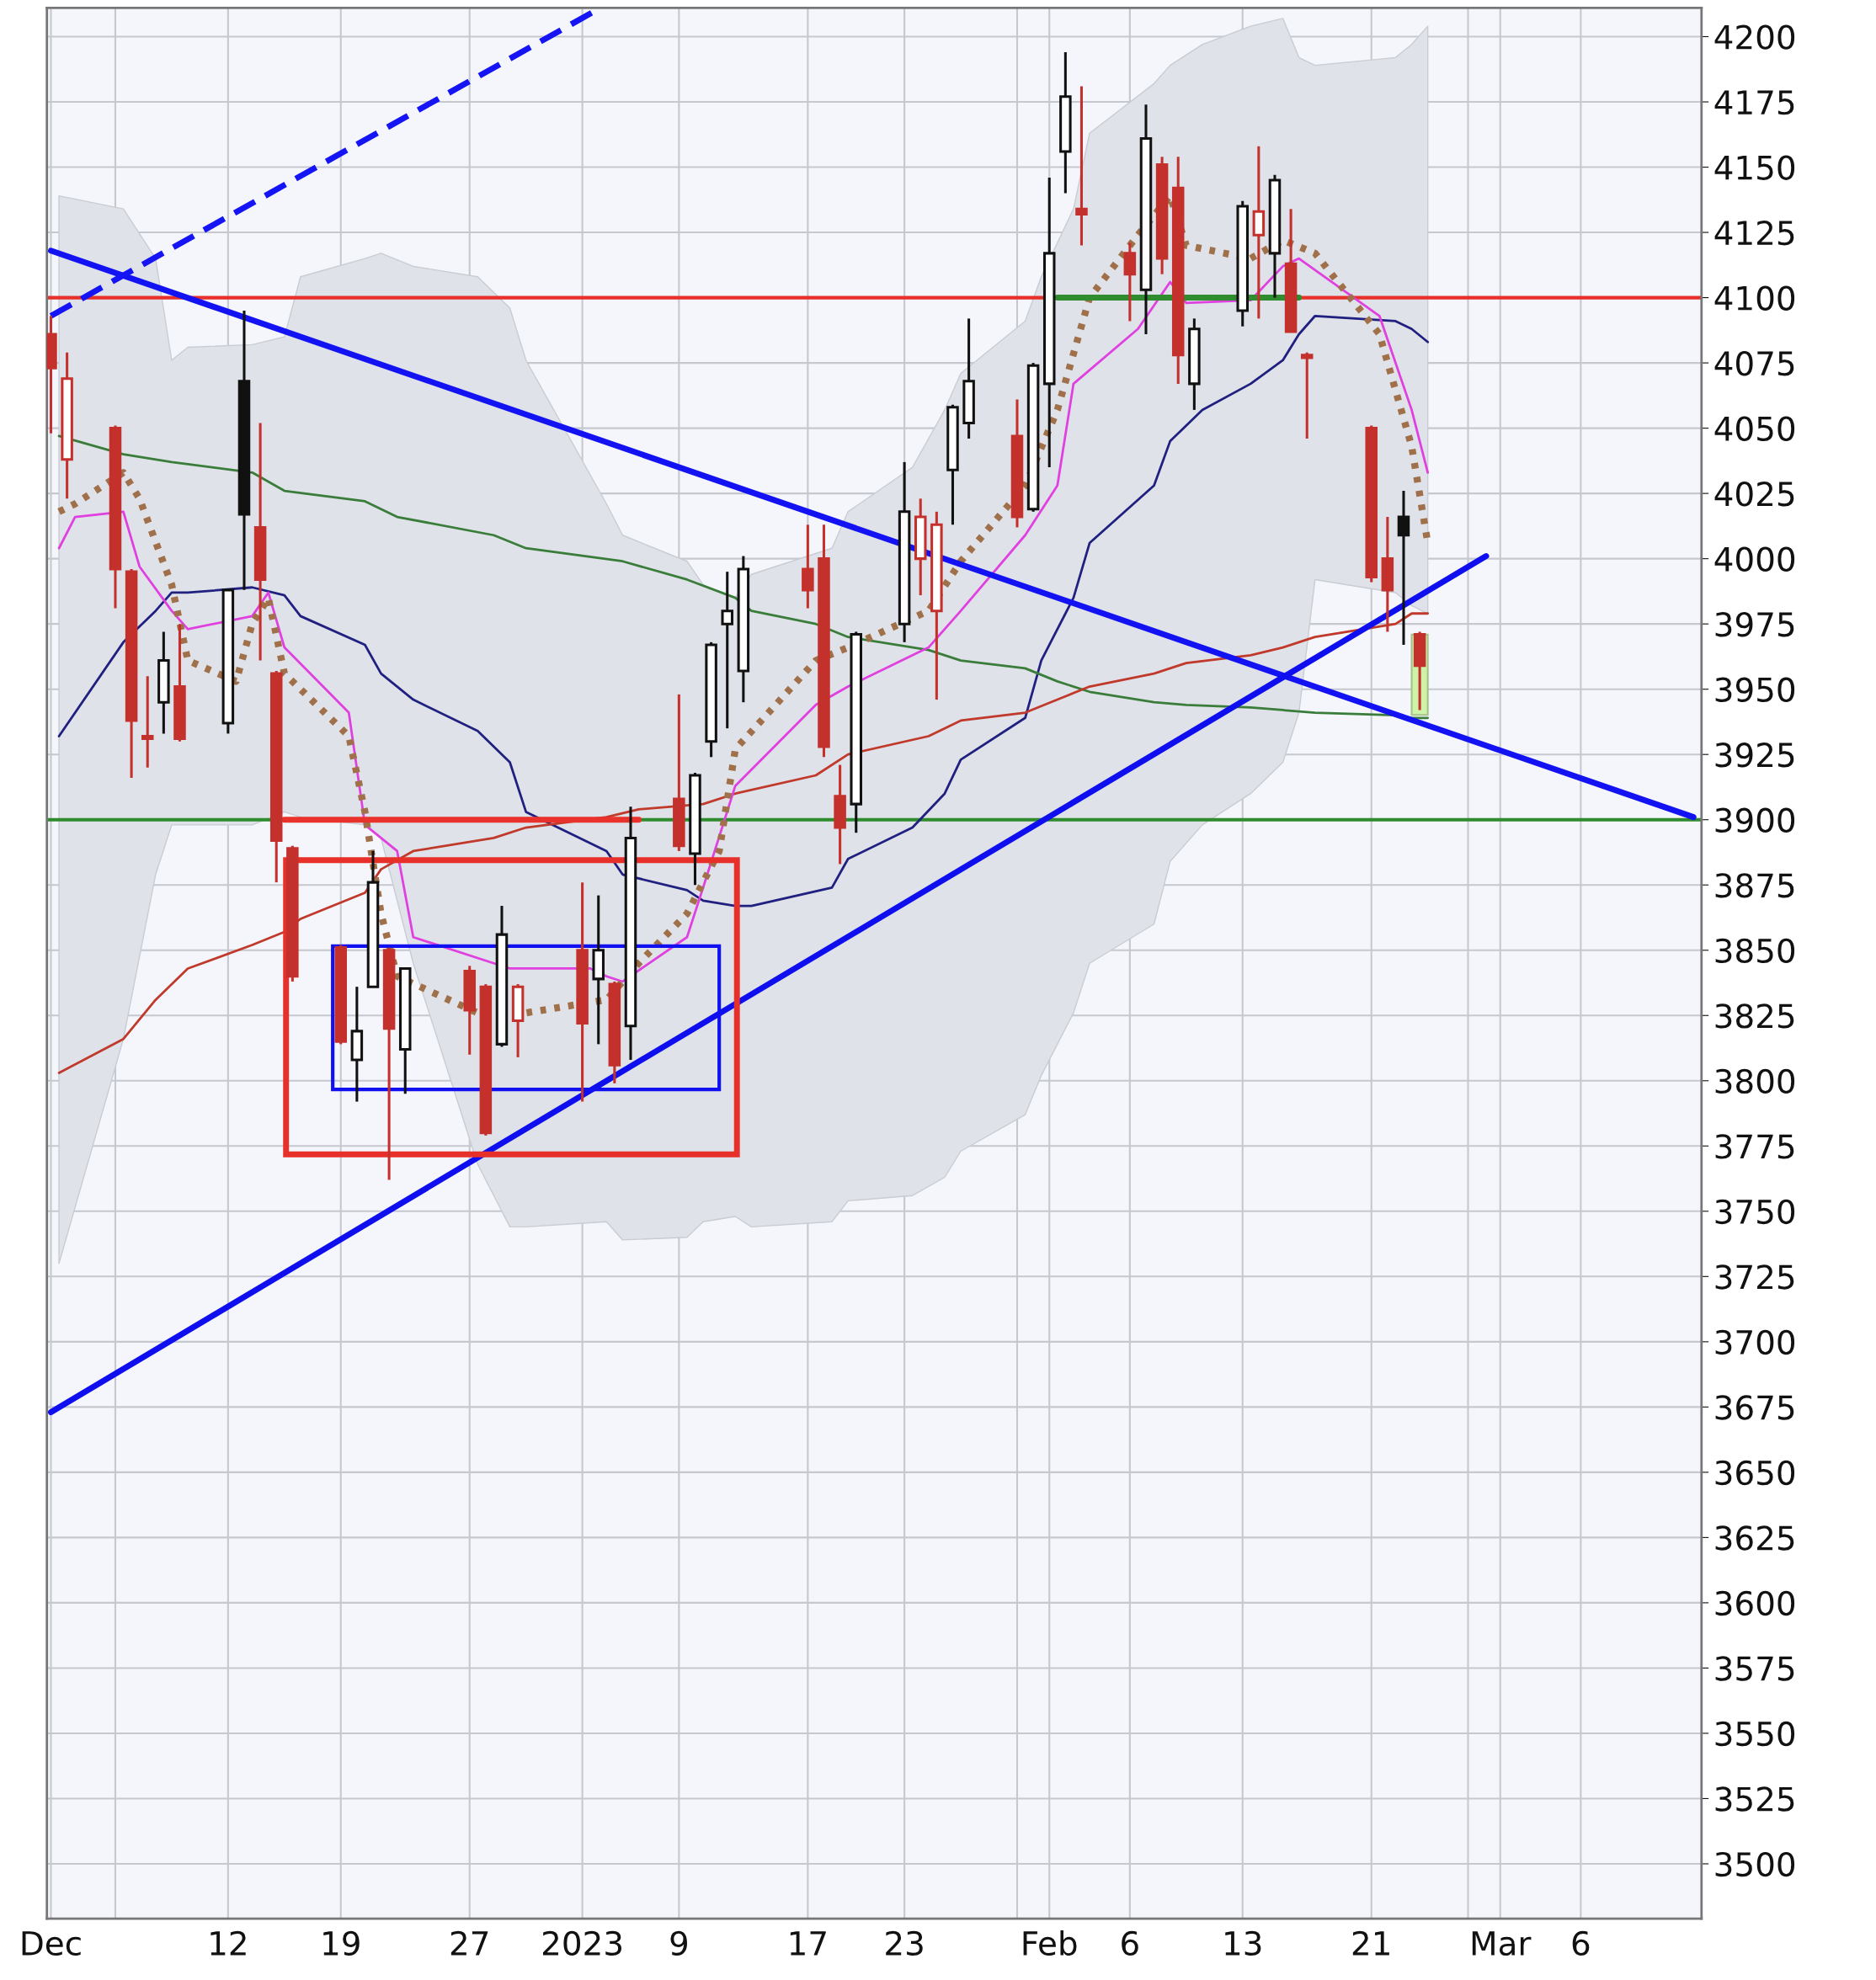 Image resolution: width=1876 pixels, height=1980 pixels. Describe the element at coordinates (808, 1944) in the screenshot. I see `x-tick-label: 17` at that location.